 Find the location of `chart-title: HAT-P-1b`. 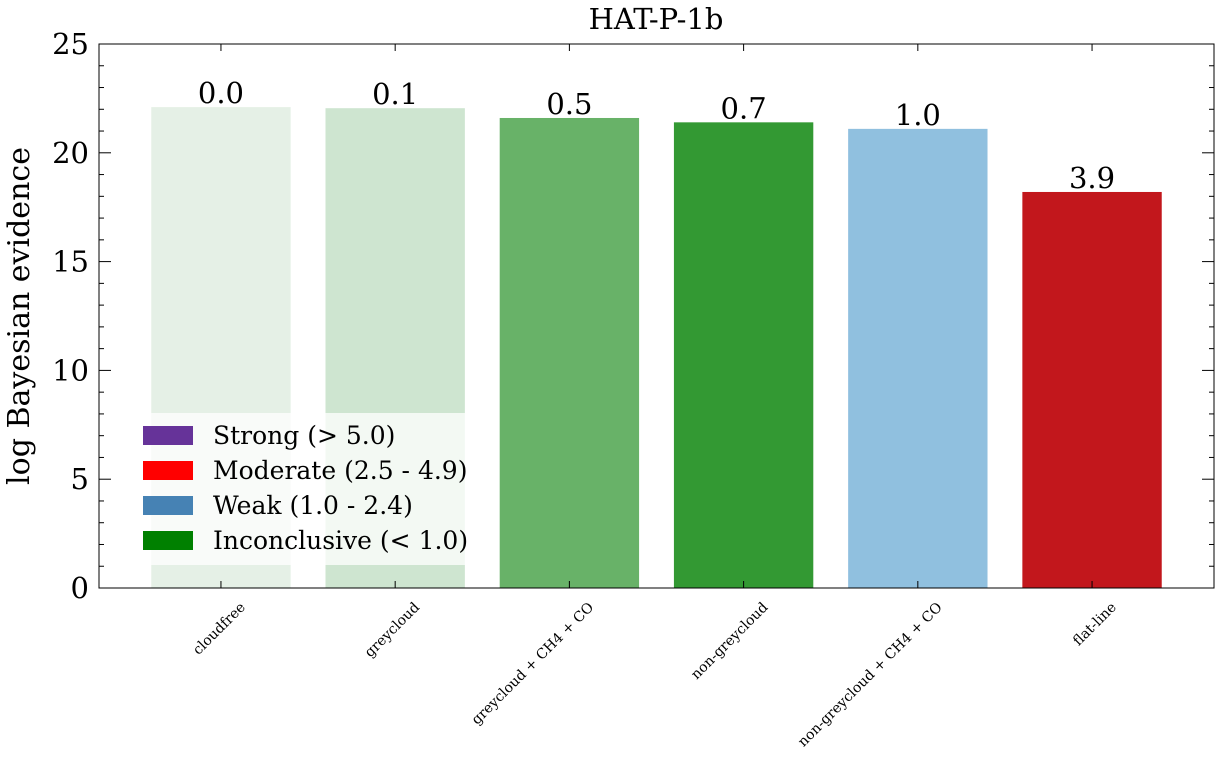

chart-title: HAT-P-1b is located at coordinates (656, 19).